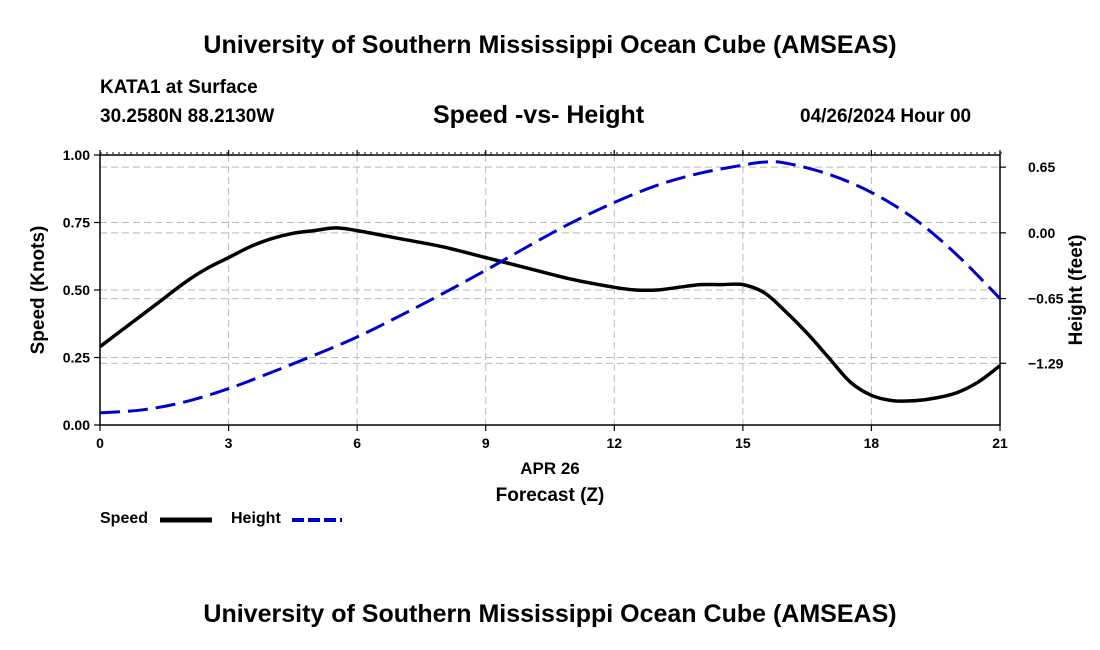 The image size is (1100, 650). Describe the element at coordinates (124, 518) in the screenshot. I see `legend-speed-label: Speed` at that location.